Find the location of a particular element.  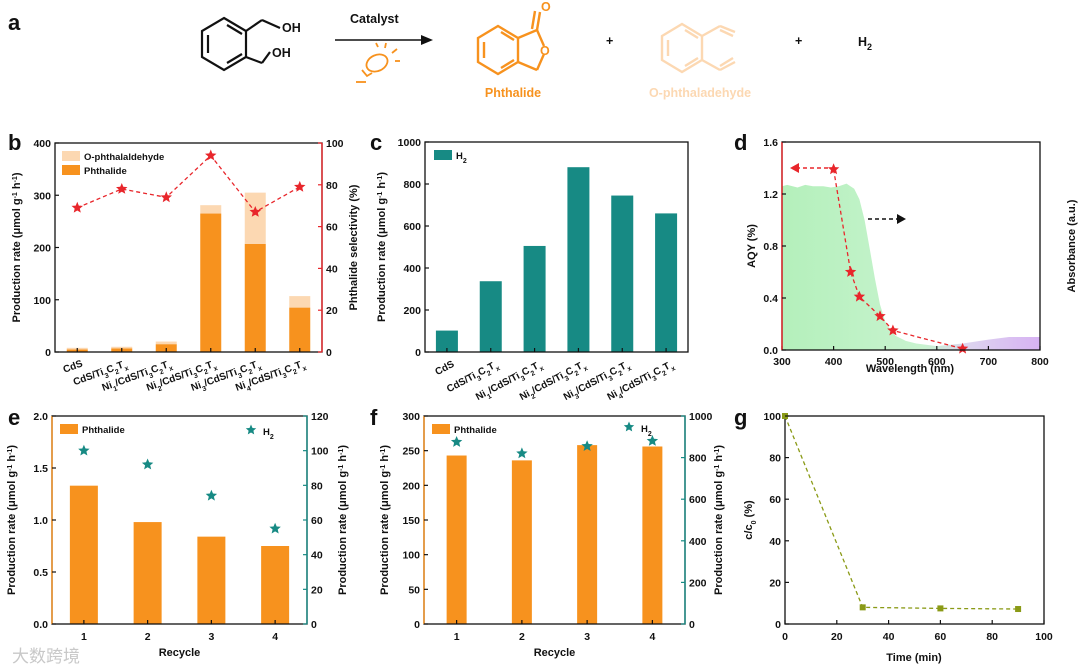

b-ytick-label: 100 is located at coordinates (42, 301).